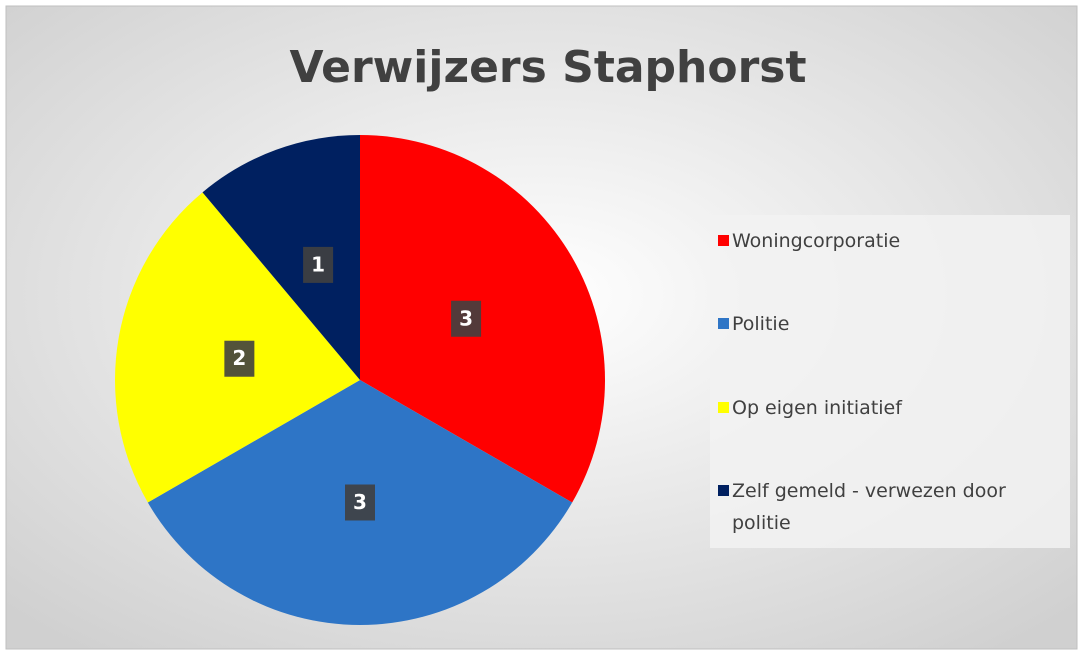  I want to click on data-label: 2, so click(239, 358).